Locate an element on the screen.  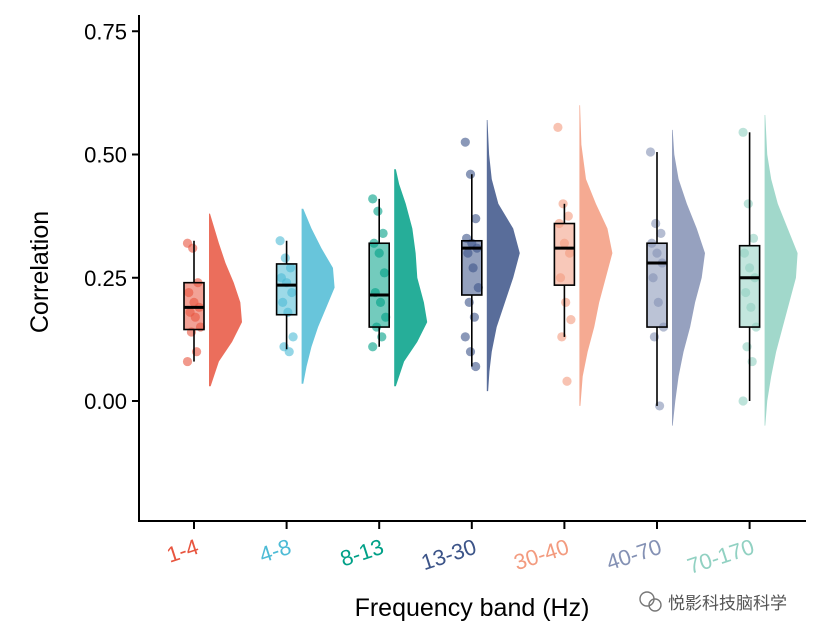
watermark: 悦影科技脑科学 is located at coordinates (713, 602).